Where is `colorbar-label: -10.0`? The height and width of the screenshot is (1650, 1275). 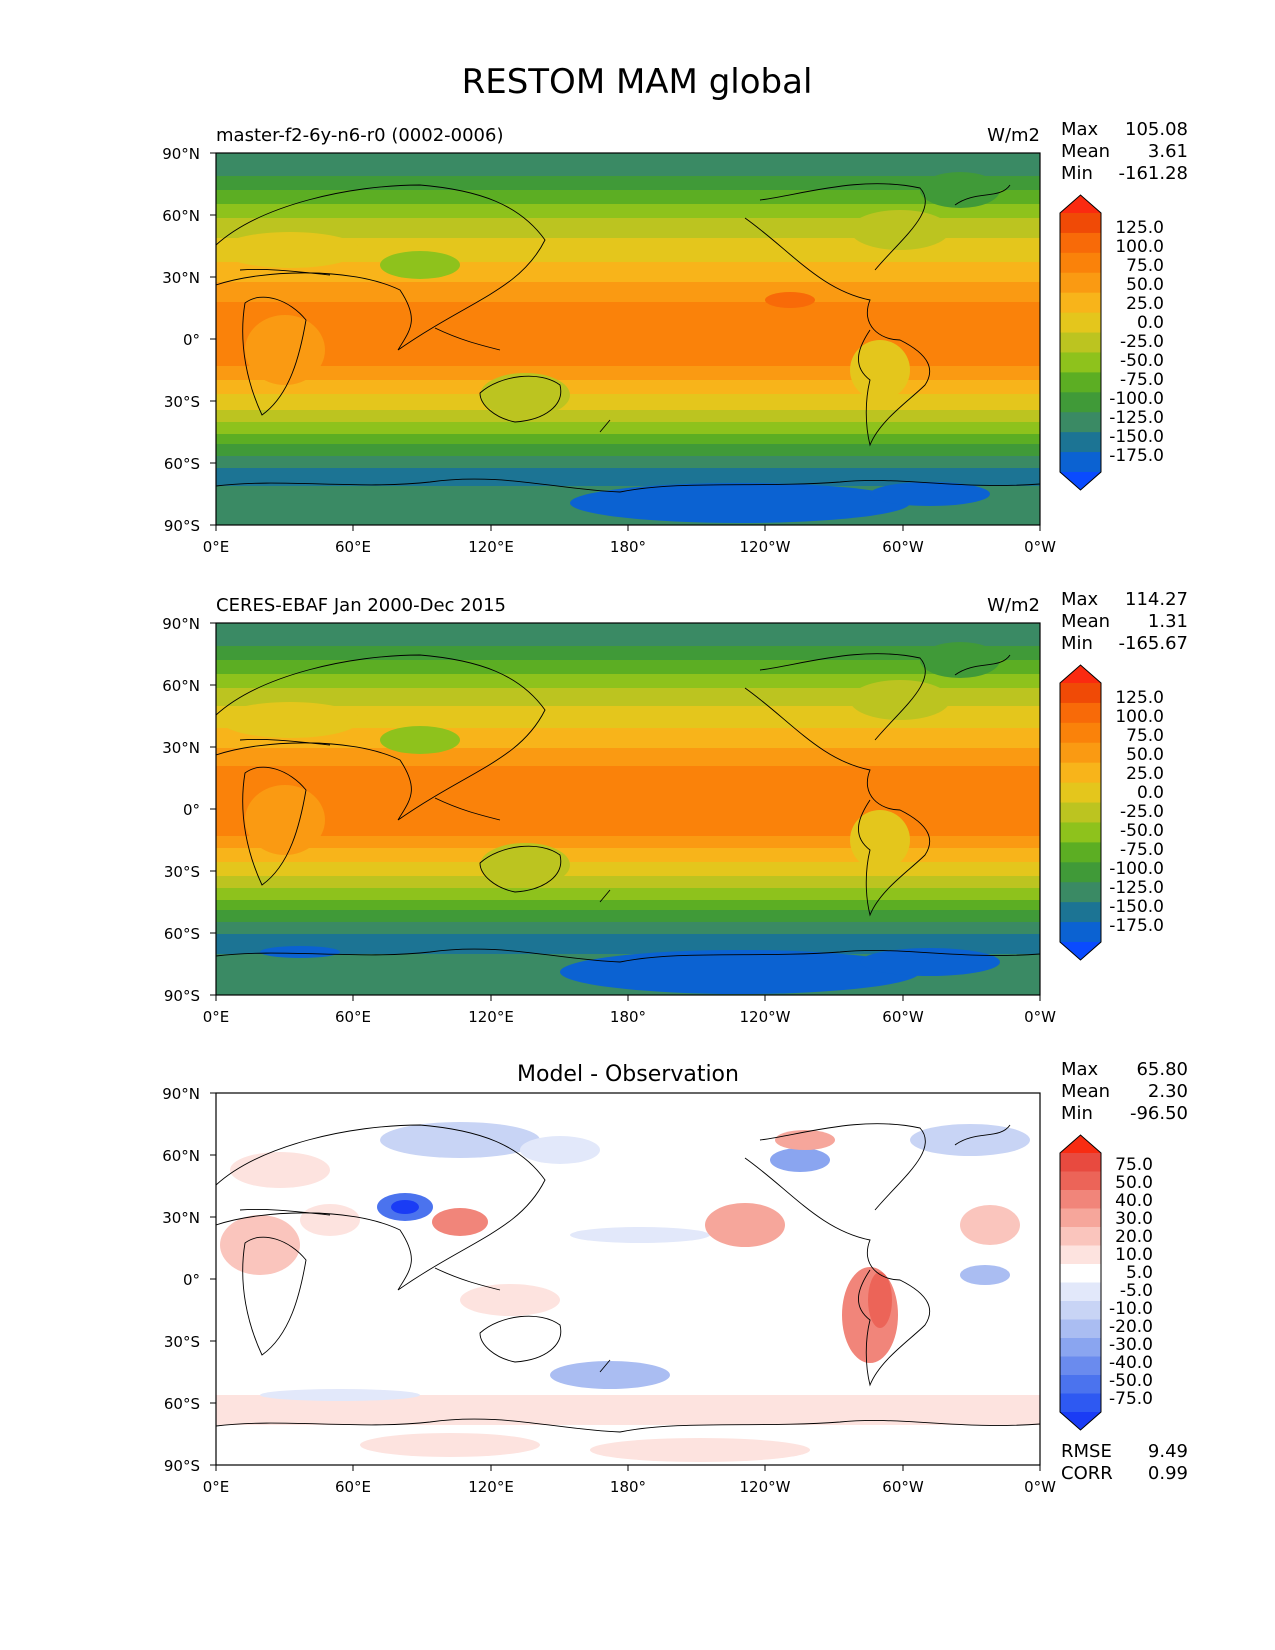
colorbar-label: -10.0 is located at coordinates (1131, 1309).